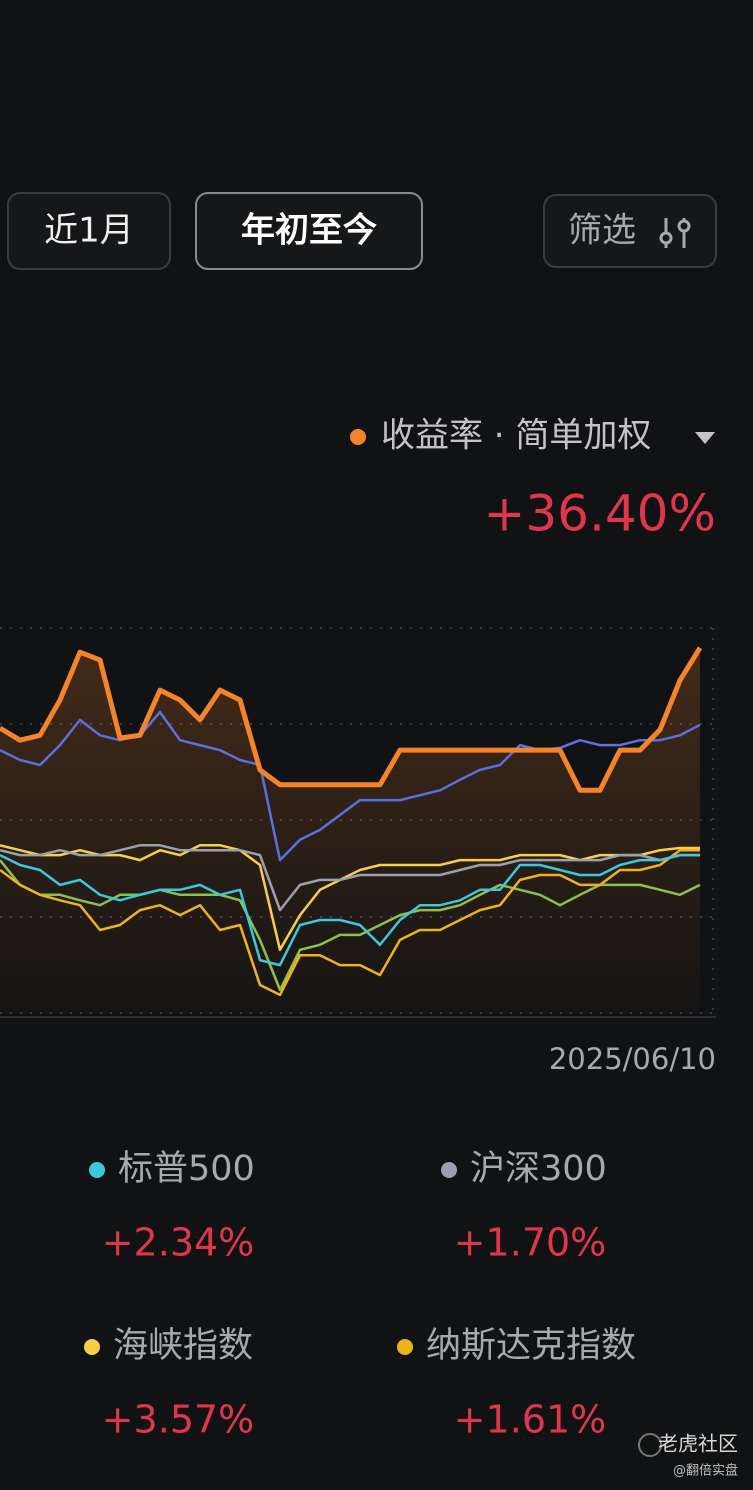  What do you see at coordinates (178, 1420) in the screenshot?
I see `series-return: +3.57%` at bounding box center [178, 1420].